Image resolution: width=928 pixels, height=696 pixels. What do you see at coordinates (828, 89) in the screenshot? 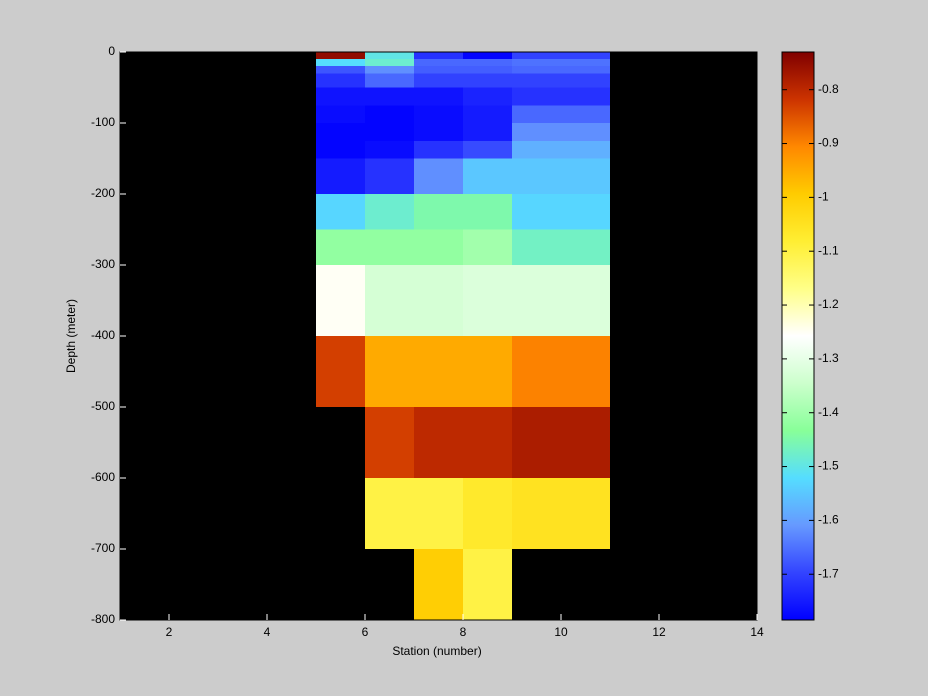
I see `colorbar-tick-label: -0.8` at bounding box center [828, 89].